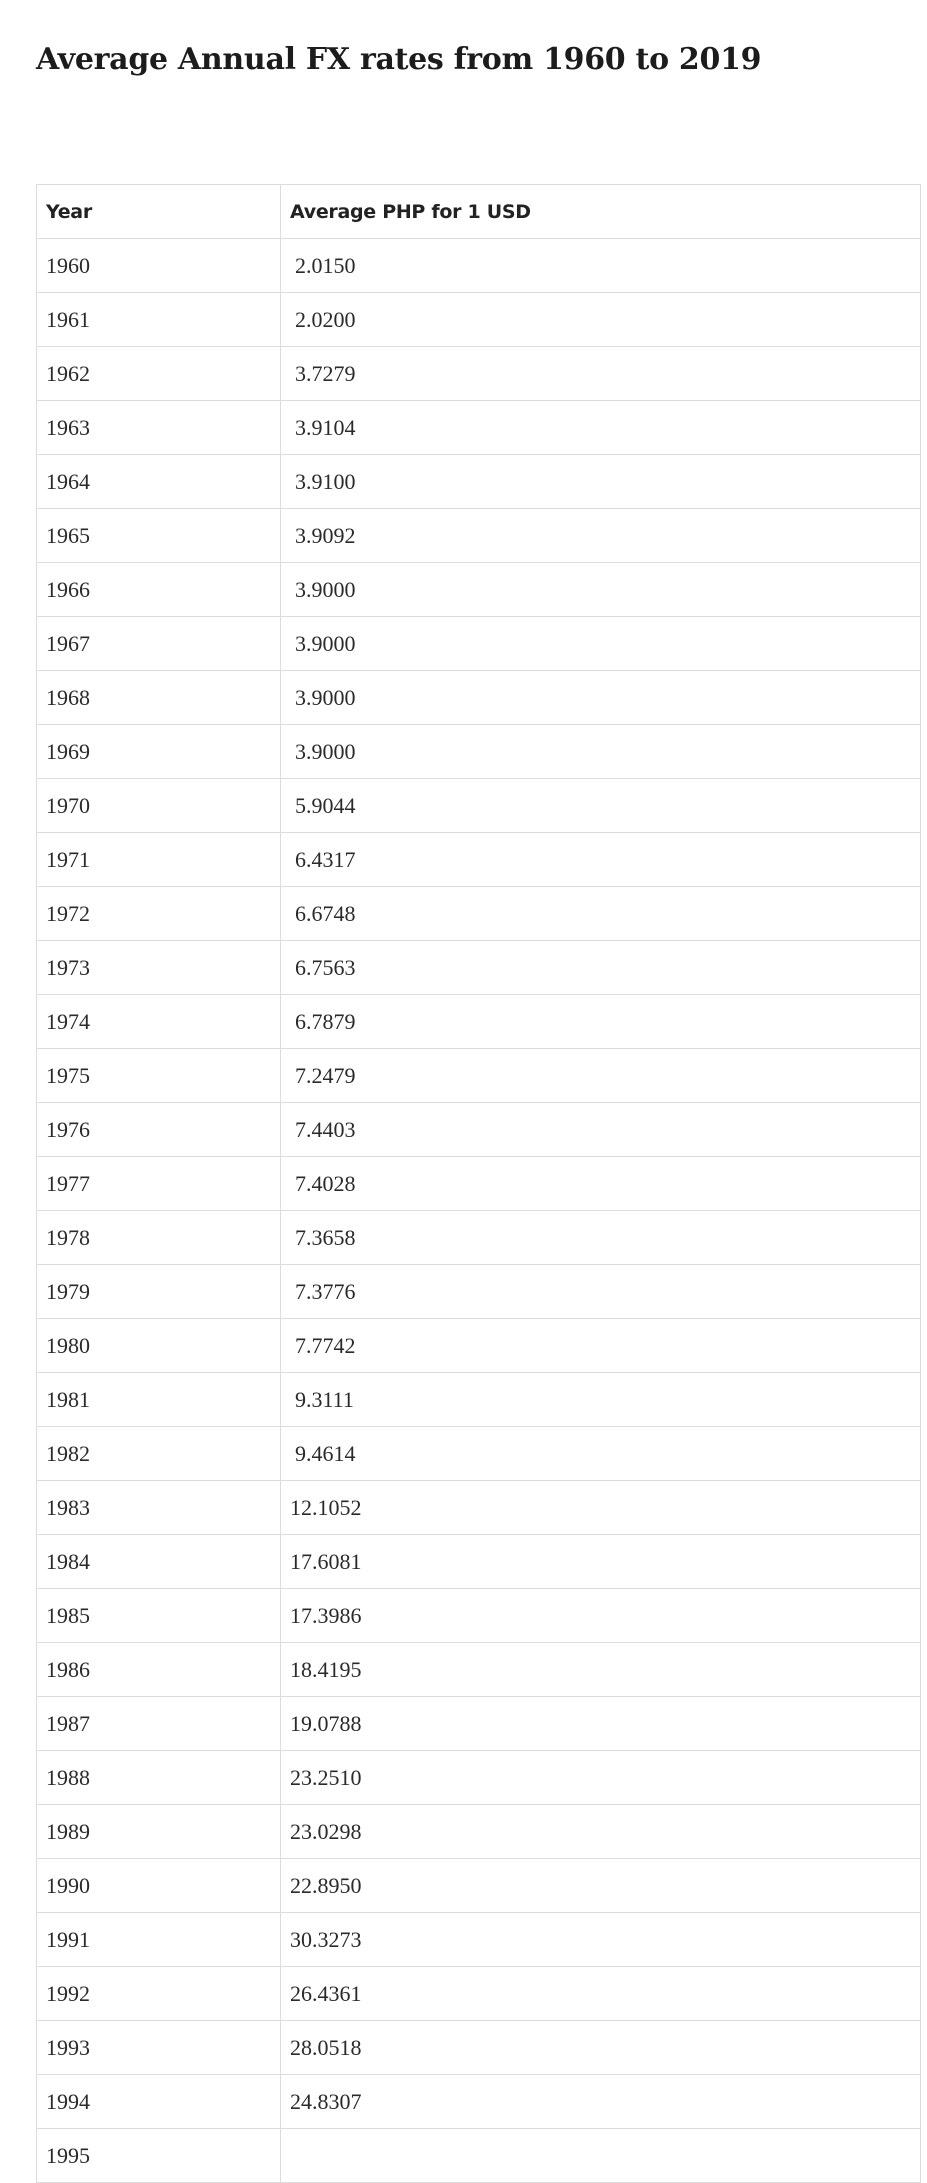 The height and width of the screenshot is (2183, 927). I want to click on table-header-row: Year Average PHP for 1 USD, so click(478, 211).